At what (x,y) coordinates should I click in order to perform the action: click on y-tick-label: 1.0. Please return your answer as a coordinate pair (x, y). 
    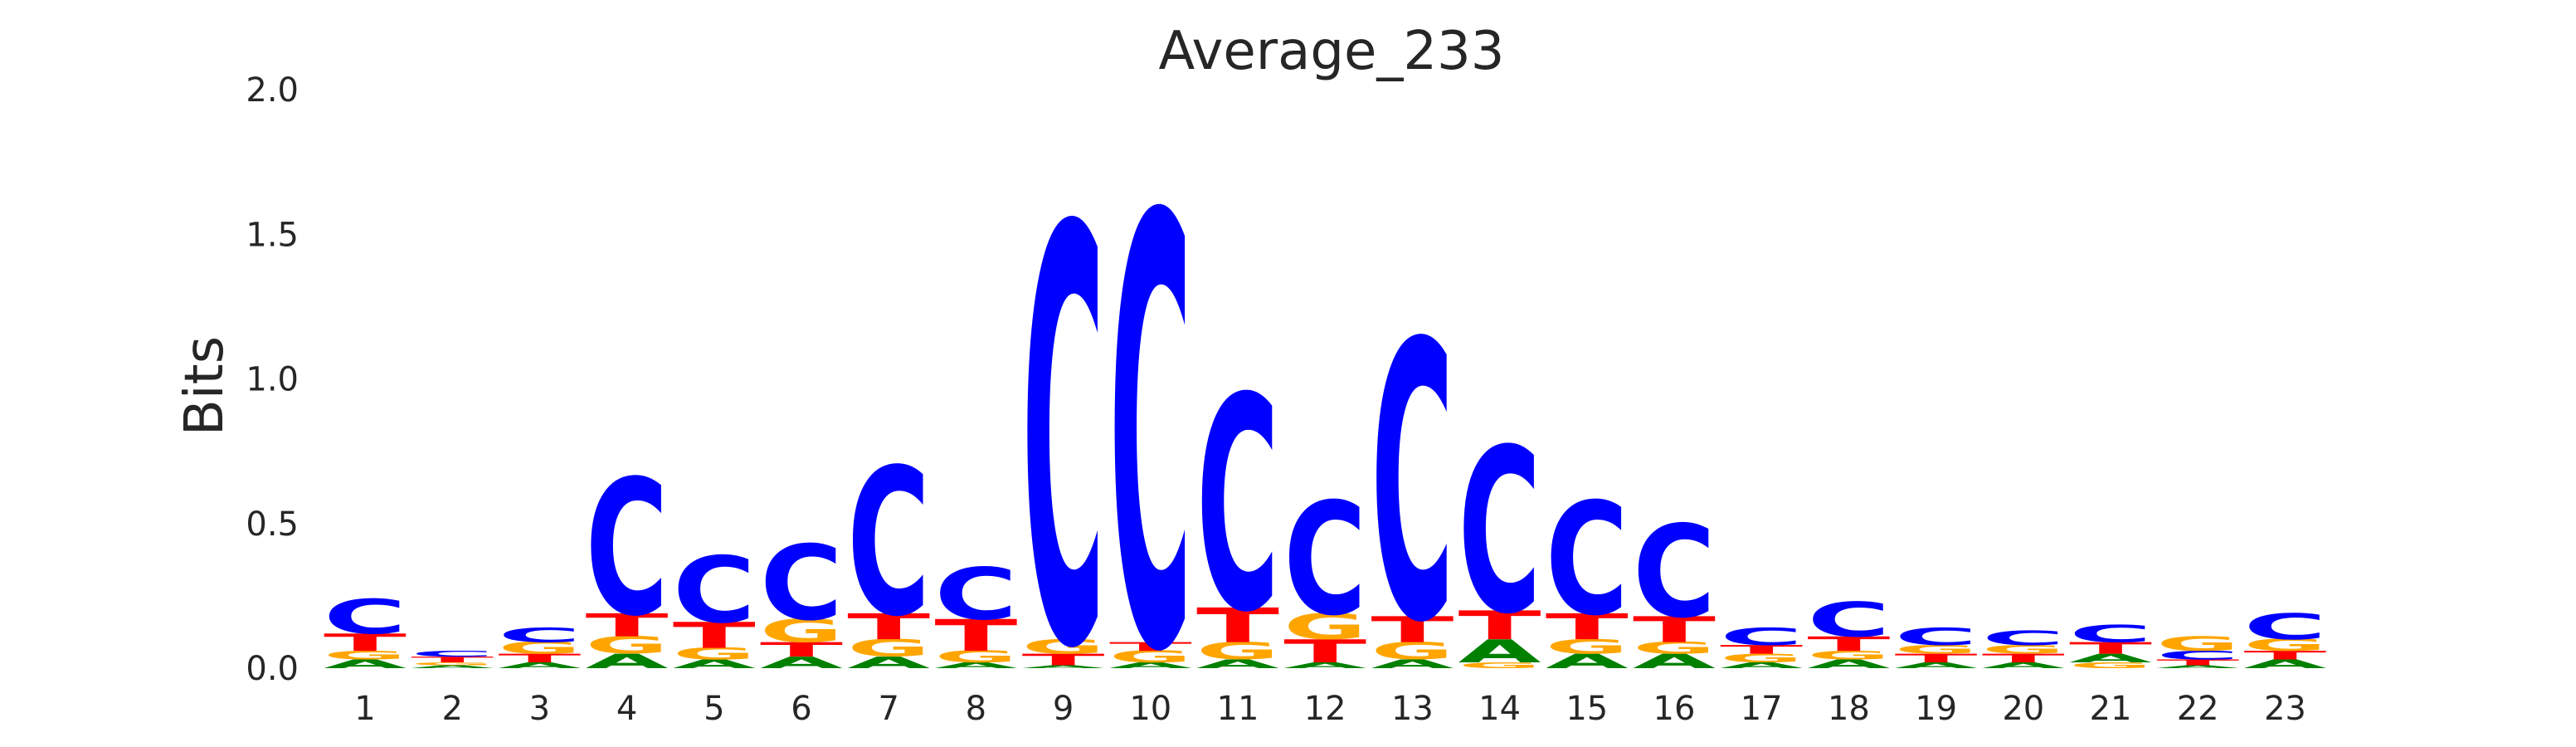
    Looking at the image, I should click on (272, 380).